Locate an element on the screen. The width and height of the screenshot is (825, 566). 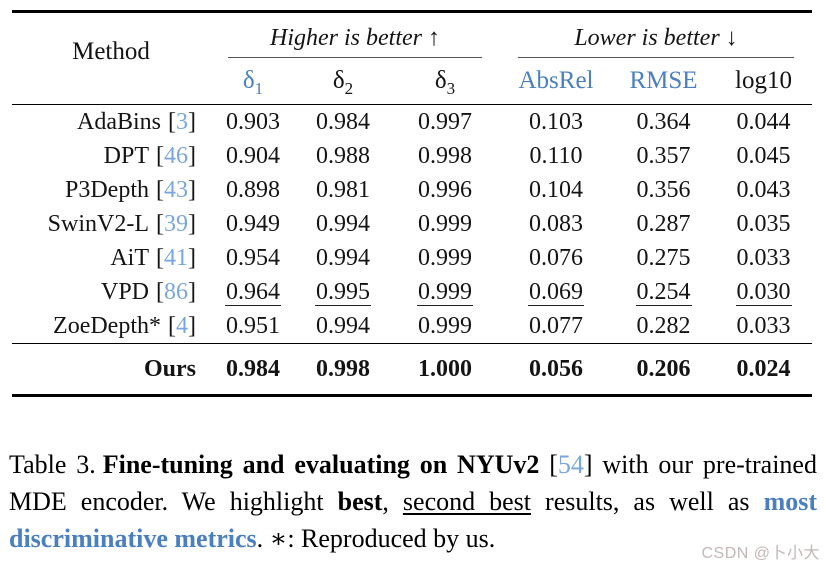
metric-value: 0.275 is located at coordinates (663, 257).